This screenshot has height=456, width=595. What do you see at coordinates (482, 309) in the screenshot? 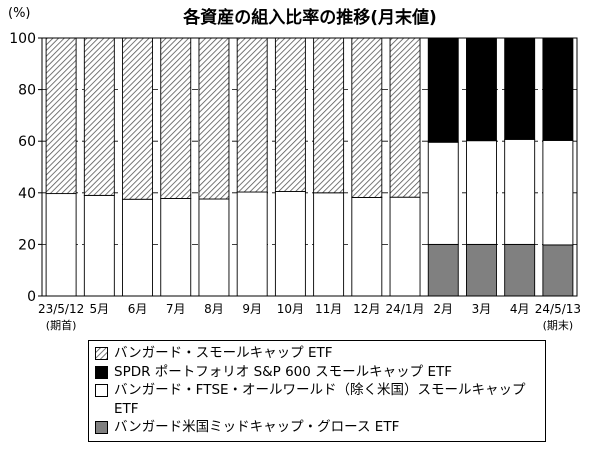
I see `x-tick-label: 3月` at bounding box center [482, 309].